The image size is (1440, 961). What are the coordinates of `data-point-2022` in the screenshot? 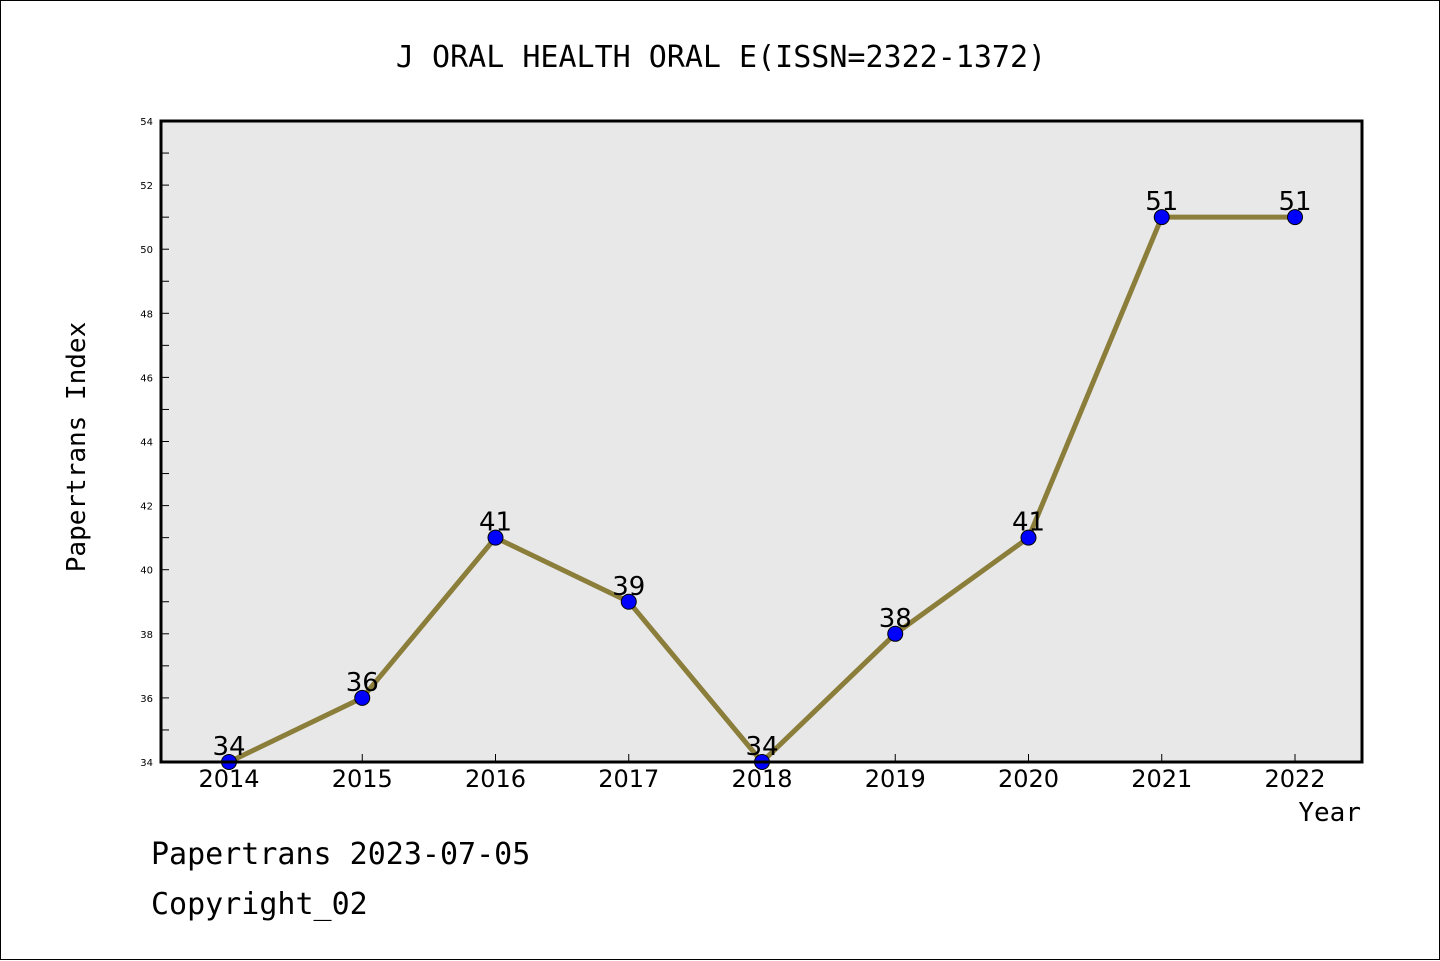 It's located at (1295, 217).